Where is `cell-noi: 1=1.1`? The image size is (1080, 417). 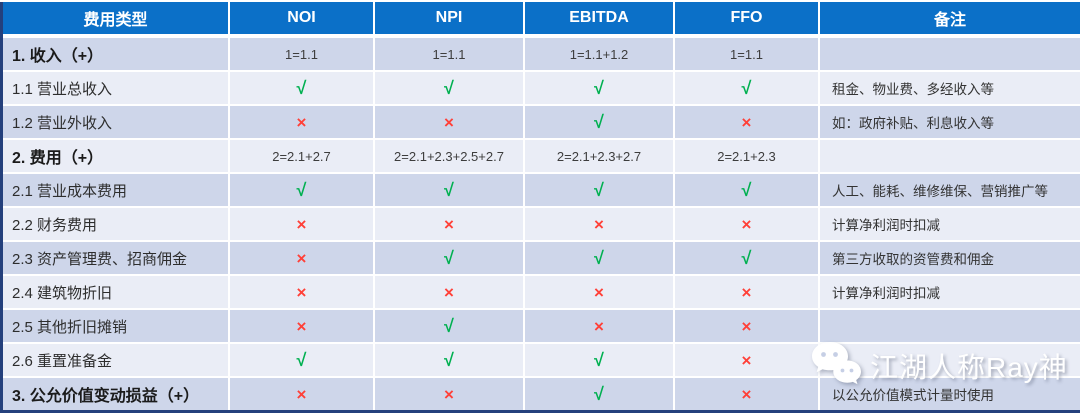 cell-noi: 1=1.1 is located at coordinates (302, 54).